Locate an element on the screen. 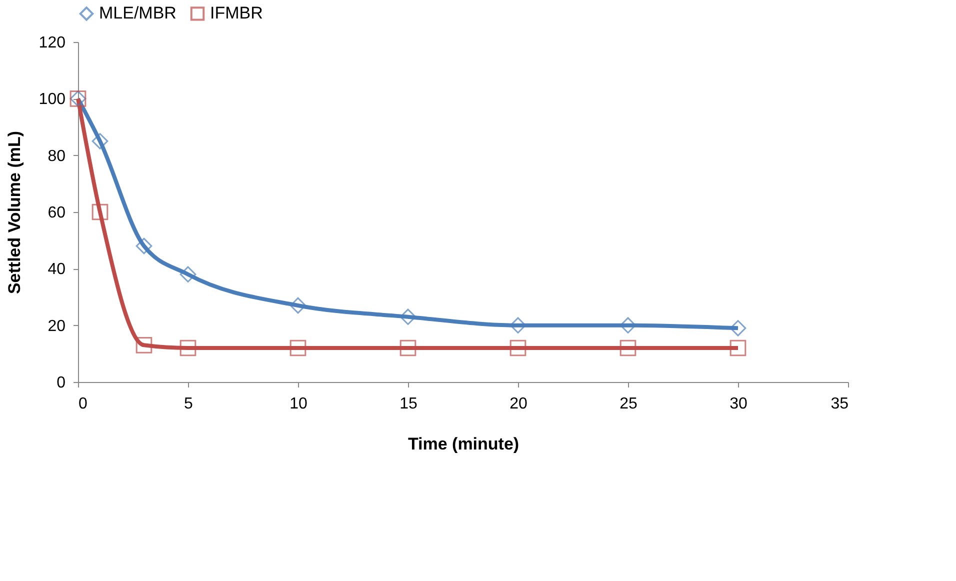 This screenshot has height=581, width=956. y-tick-label: 80 is located at coordinates (57, 156).